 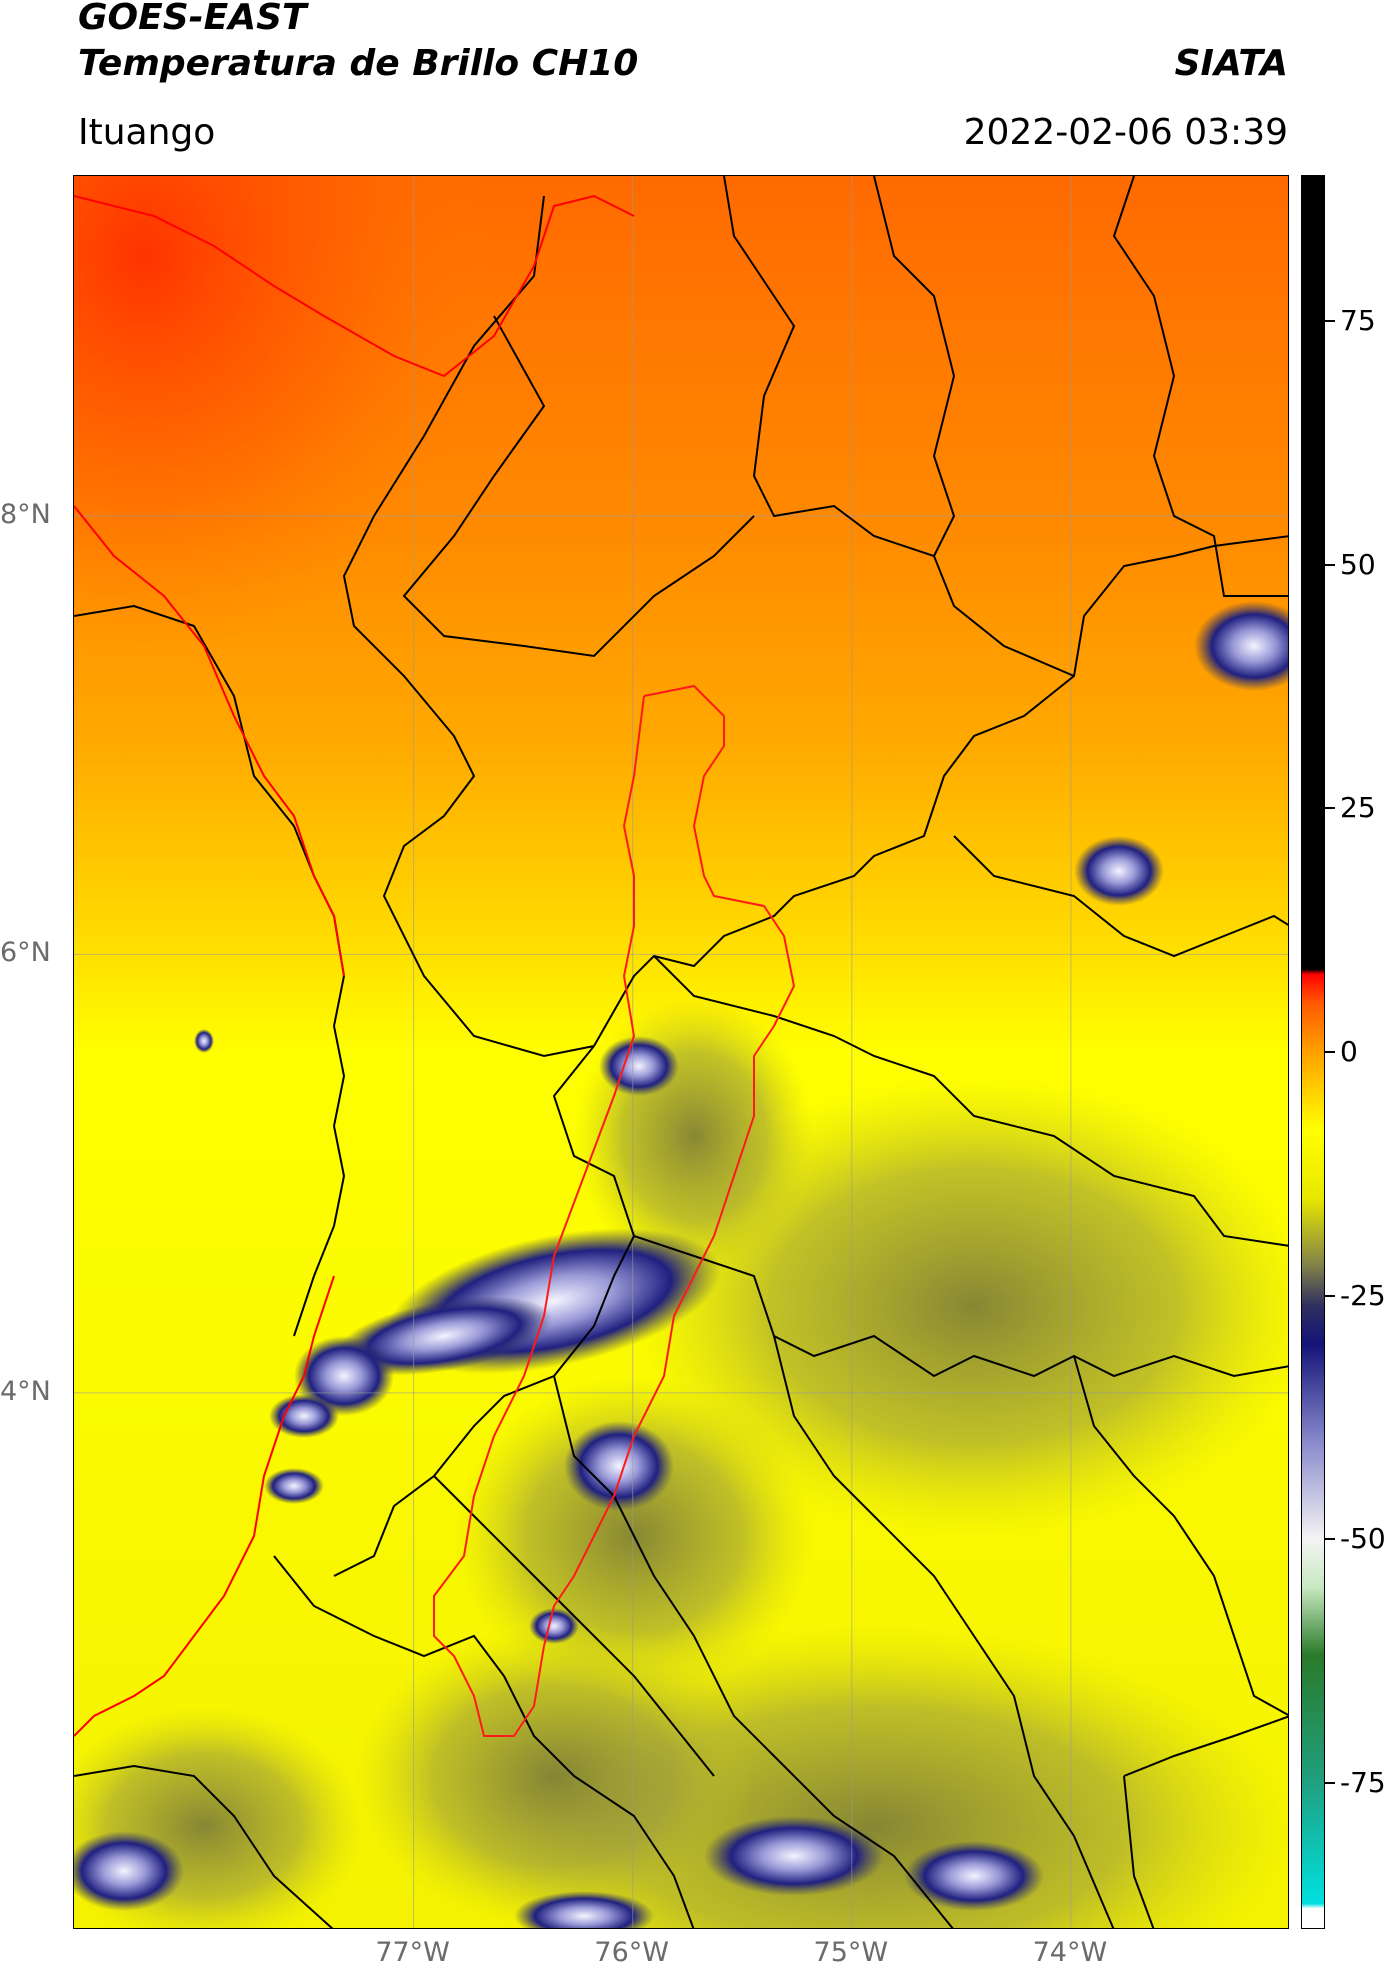 What do you see at coordinates (1070, 1952) in the screenshot?
I see `lon-label-74w: 74°W` at bounding box center [1070, 1952].